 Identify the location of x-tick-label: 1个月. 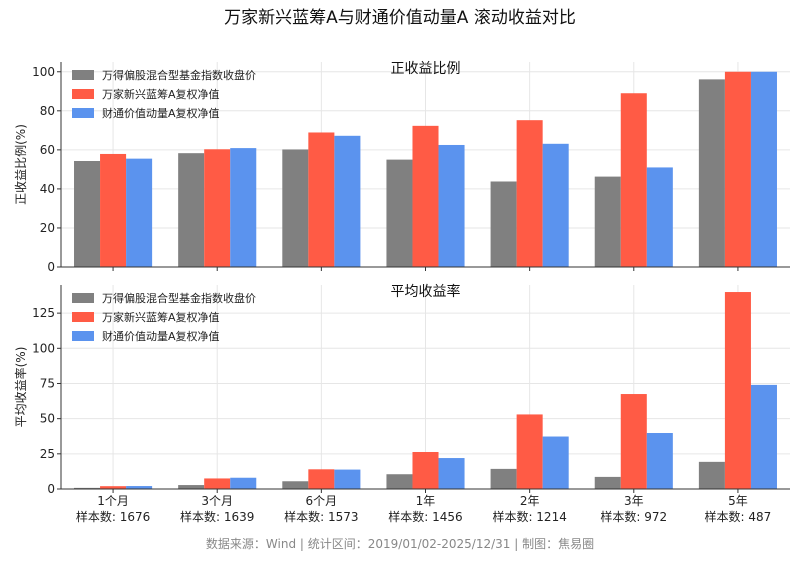
(113, 501).